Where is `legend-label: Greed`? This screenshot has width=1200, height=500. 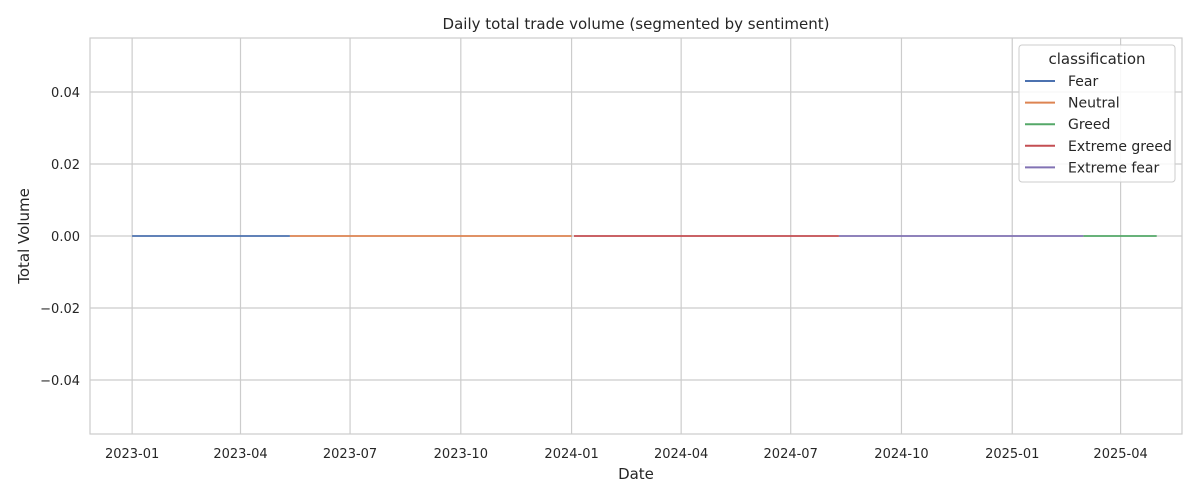 legend-label: Greed is located at coordinates (1089, 125).